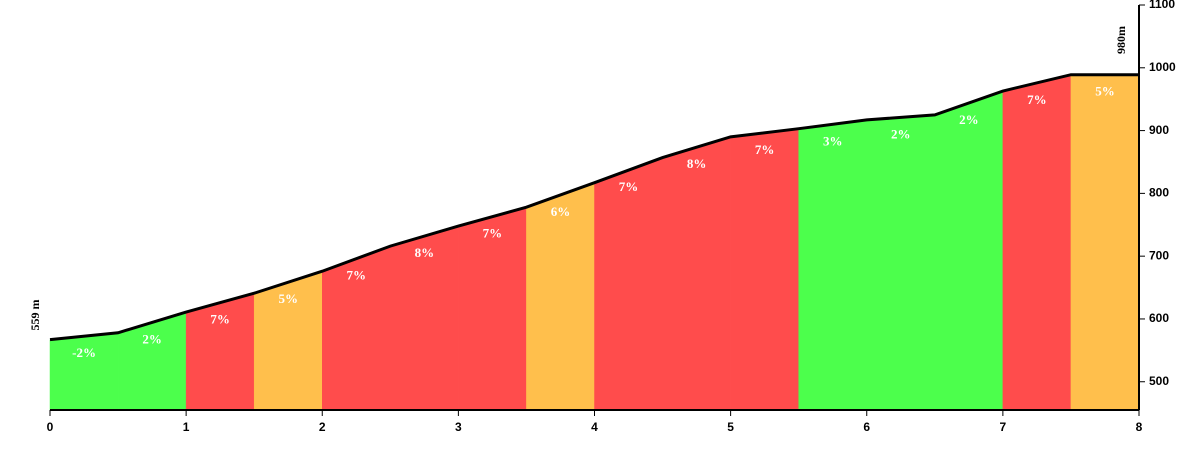 Image resolution: width=1200 pixels, height=455 pixels. What do you see at coordinates (458, 427) in the screenshot?
I see `x-tick-label: 3` at bounding box center [458, 427].